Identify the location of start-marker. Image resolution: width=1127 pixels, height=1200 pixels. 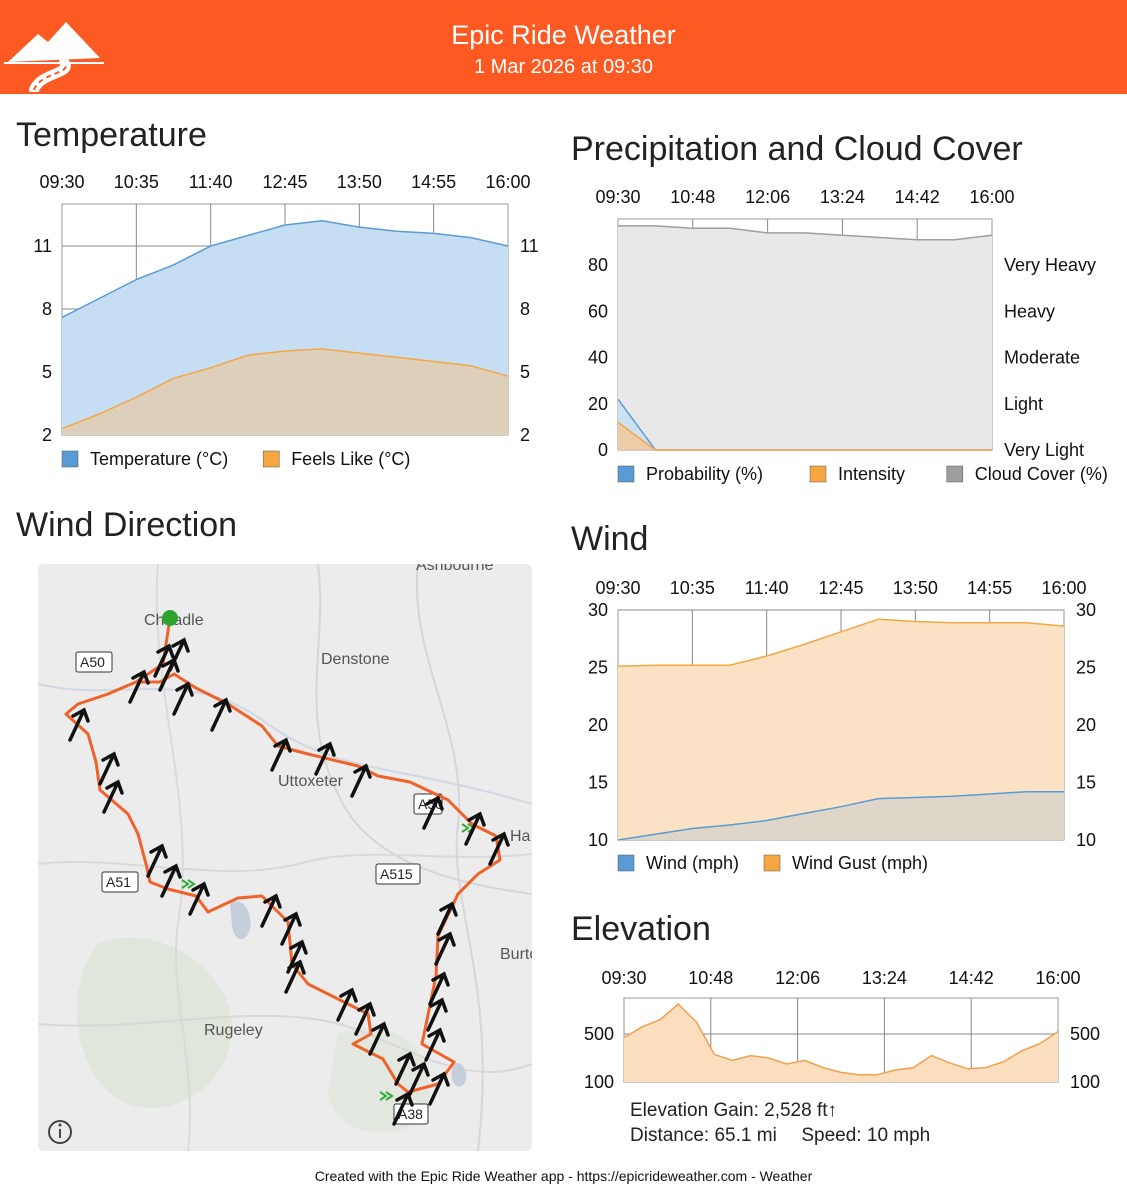
(170, 618).